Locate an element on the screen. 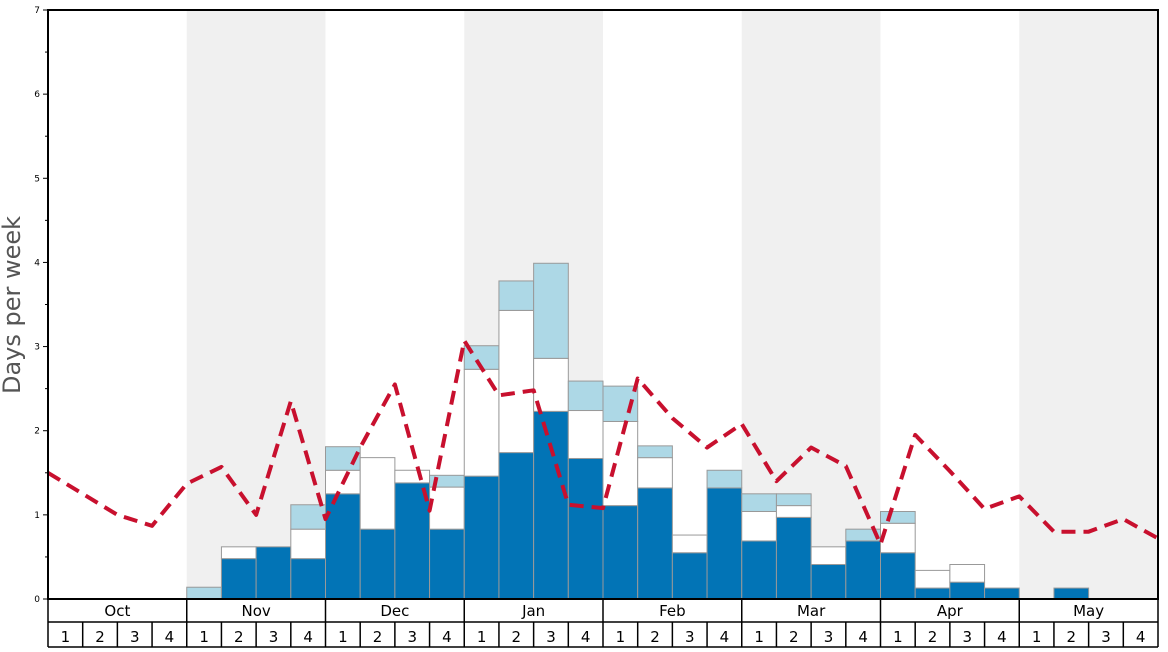 The width and height of the screenshot is (1168, 652). month-label: Nov is located at coordinates (255, 611).